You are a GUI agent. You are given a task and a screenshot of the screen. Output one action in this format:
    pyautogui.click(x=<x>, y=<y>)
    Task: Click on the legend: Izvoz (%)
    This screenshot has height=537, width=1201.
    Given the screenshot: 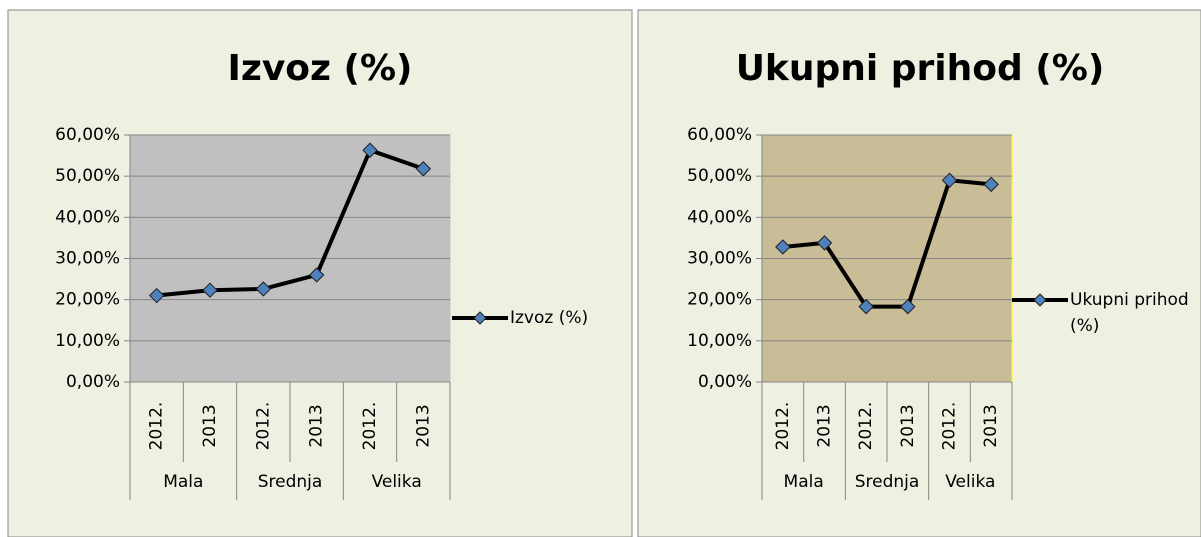 What is the action you would take?
    pyautogui.click(x=549, y=318)
    